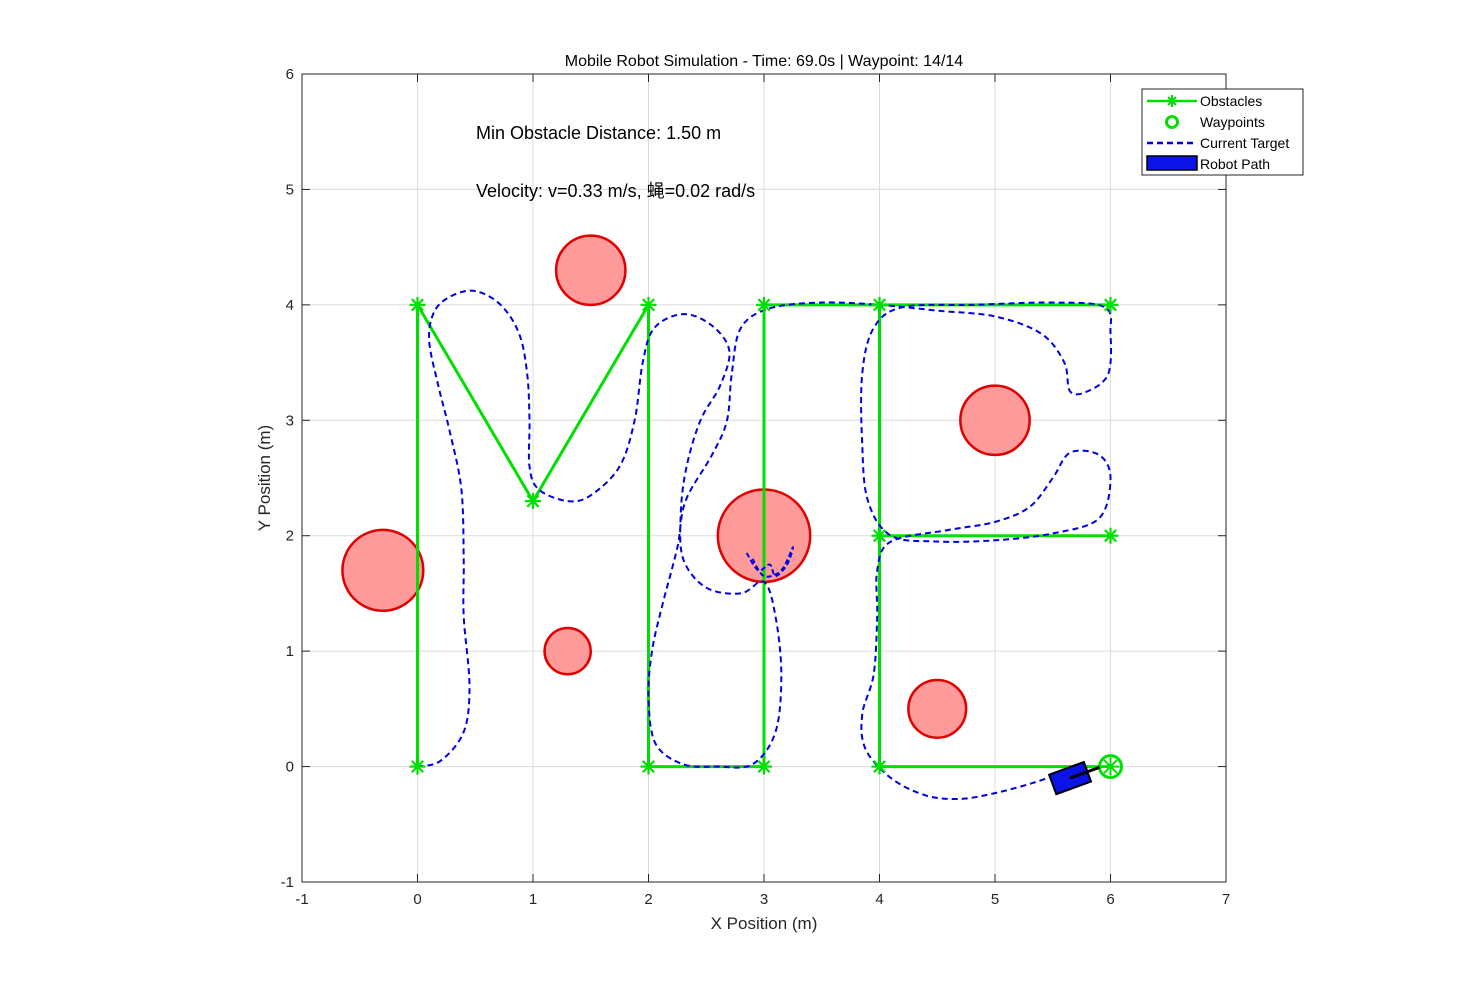 This screenshot has width=1477, height=991. I want to click on legend-item-current-target: Current Target, so click(1218, 143).